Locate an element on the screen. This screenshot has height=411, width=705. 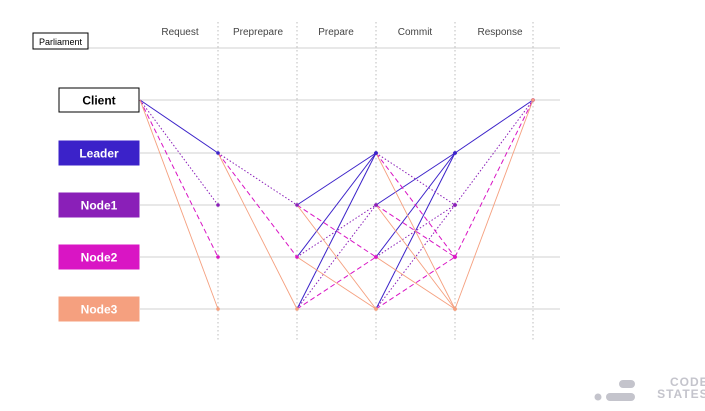
node-label: Node1 is located at coordinates (99, 206).